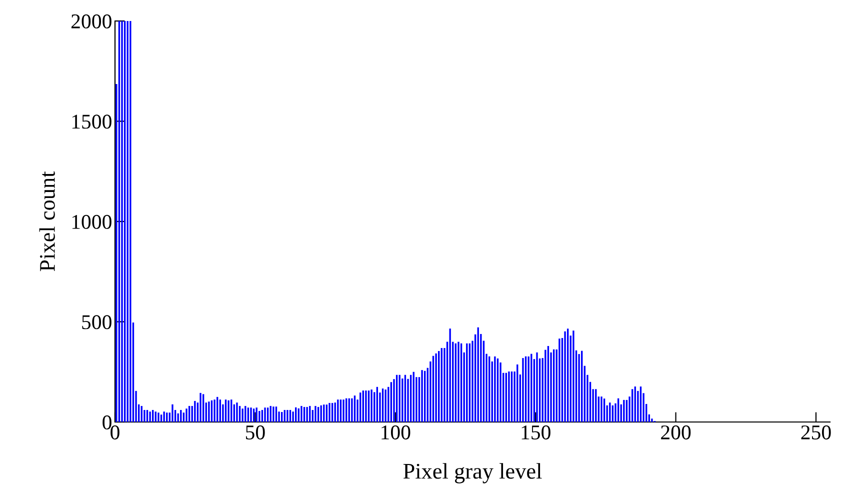 The image size is (846, 492). Describe the element at coordinates (91, 21) in the screenshot. I see `y-tick-label: 2000` at that location.